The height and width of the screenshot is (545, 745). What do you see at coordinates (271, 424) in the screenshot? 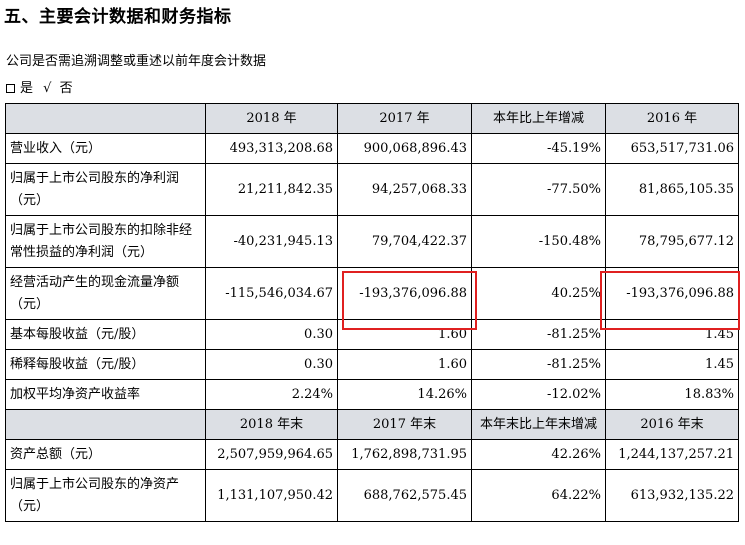
I see `header-2018-end: 2018 年末` at bounding box center [271, 424].